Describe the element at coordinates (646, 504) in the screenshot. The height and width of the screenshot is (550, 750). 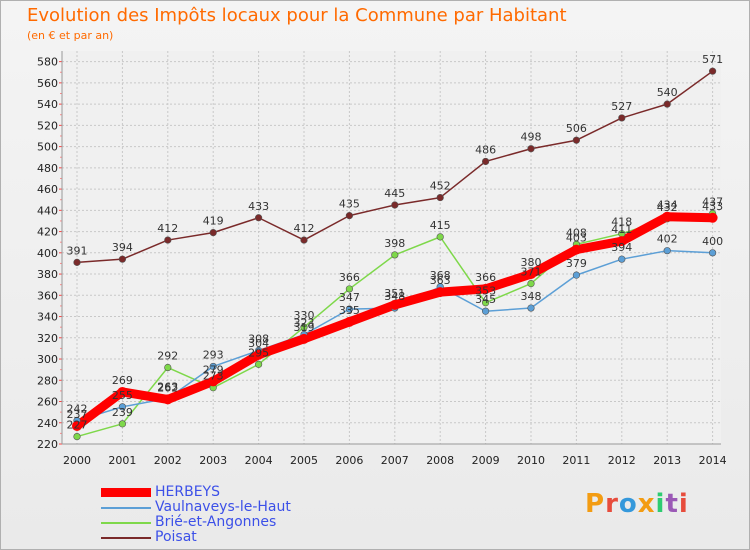
I see `logo-letter: x` at that location.